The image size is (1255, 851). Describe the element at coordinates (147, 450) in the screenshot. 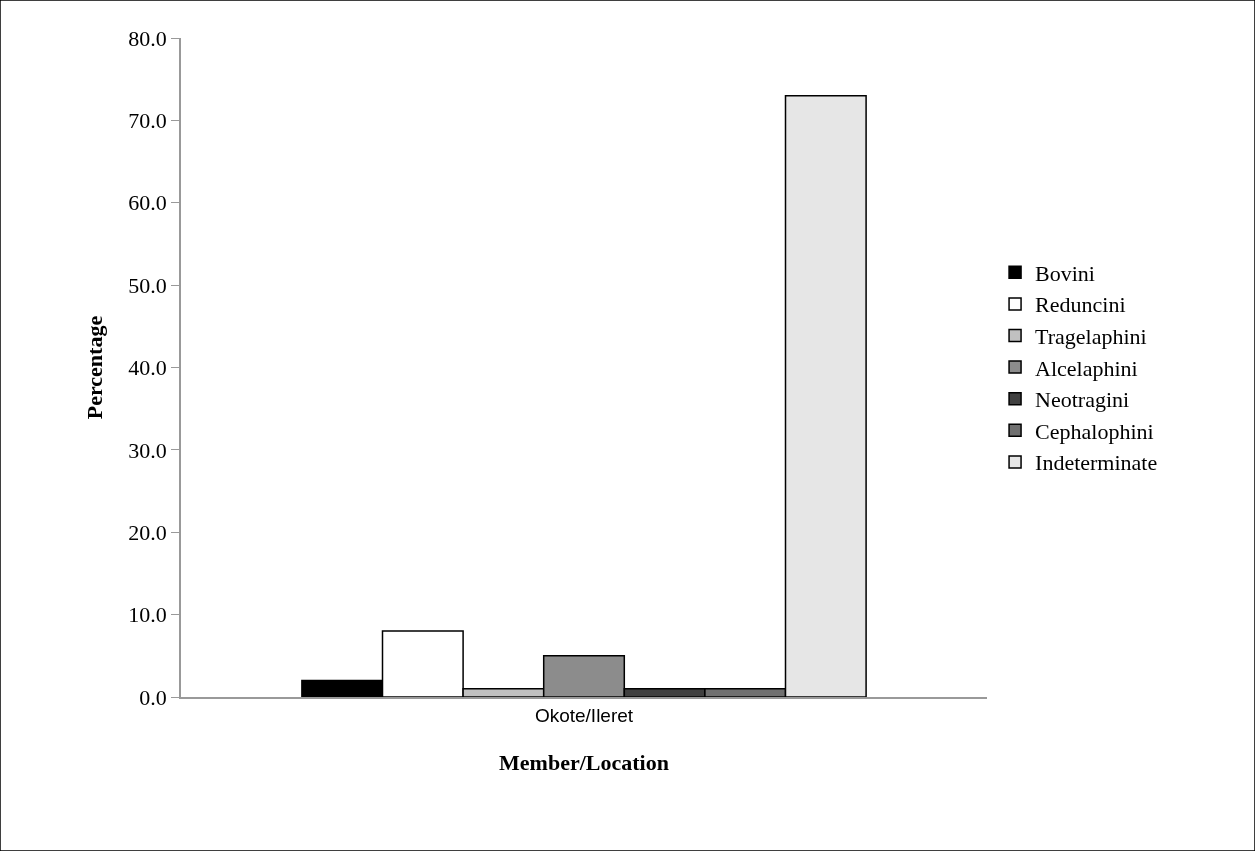

I see `y-tick-label: 30.0` at that location.